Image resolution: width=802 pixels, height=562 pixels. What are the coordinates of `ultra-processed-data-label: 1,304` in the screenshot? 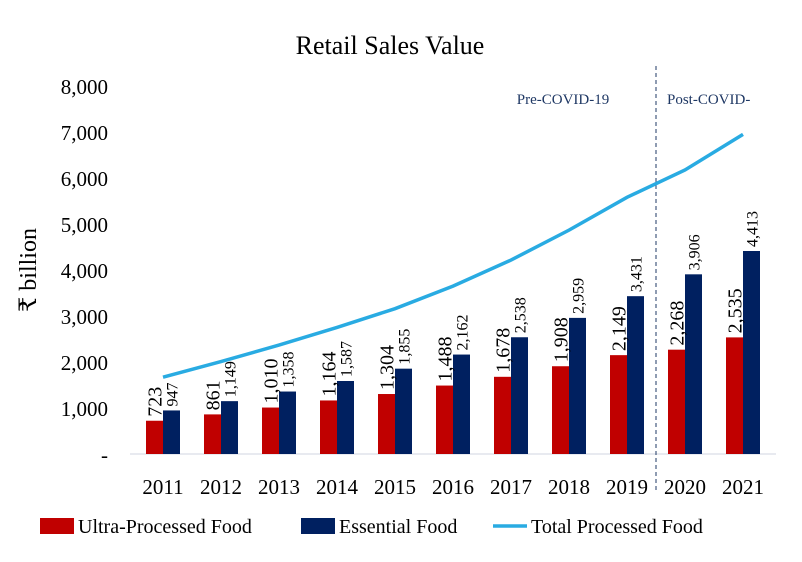 It's located at (388, 367).